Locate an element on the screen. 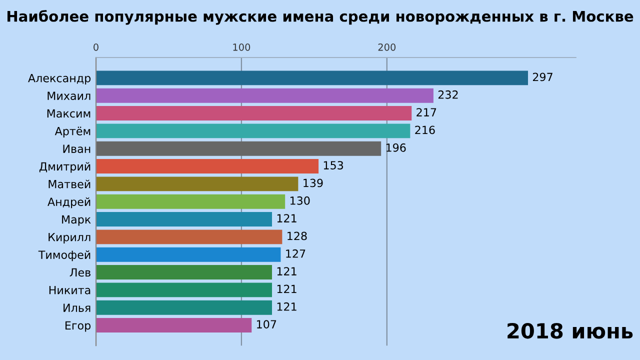 This screenshot has width=640, height=360. y-tick-label: Андрей is located at coordinates (69, 202).